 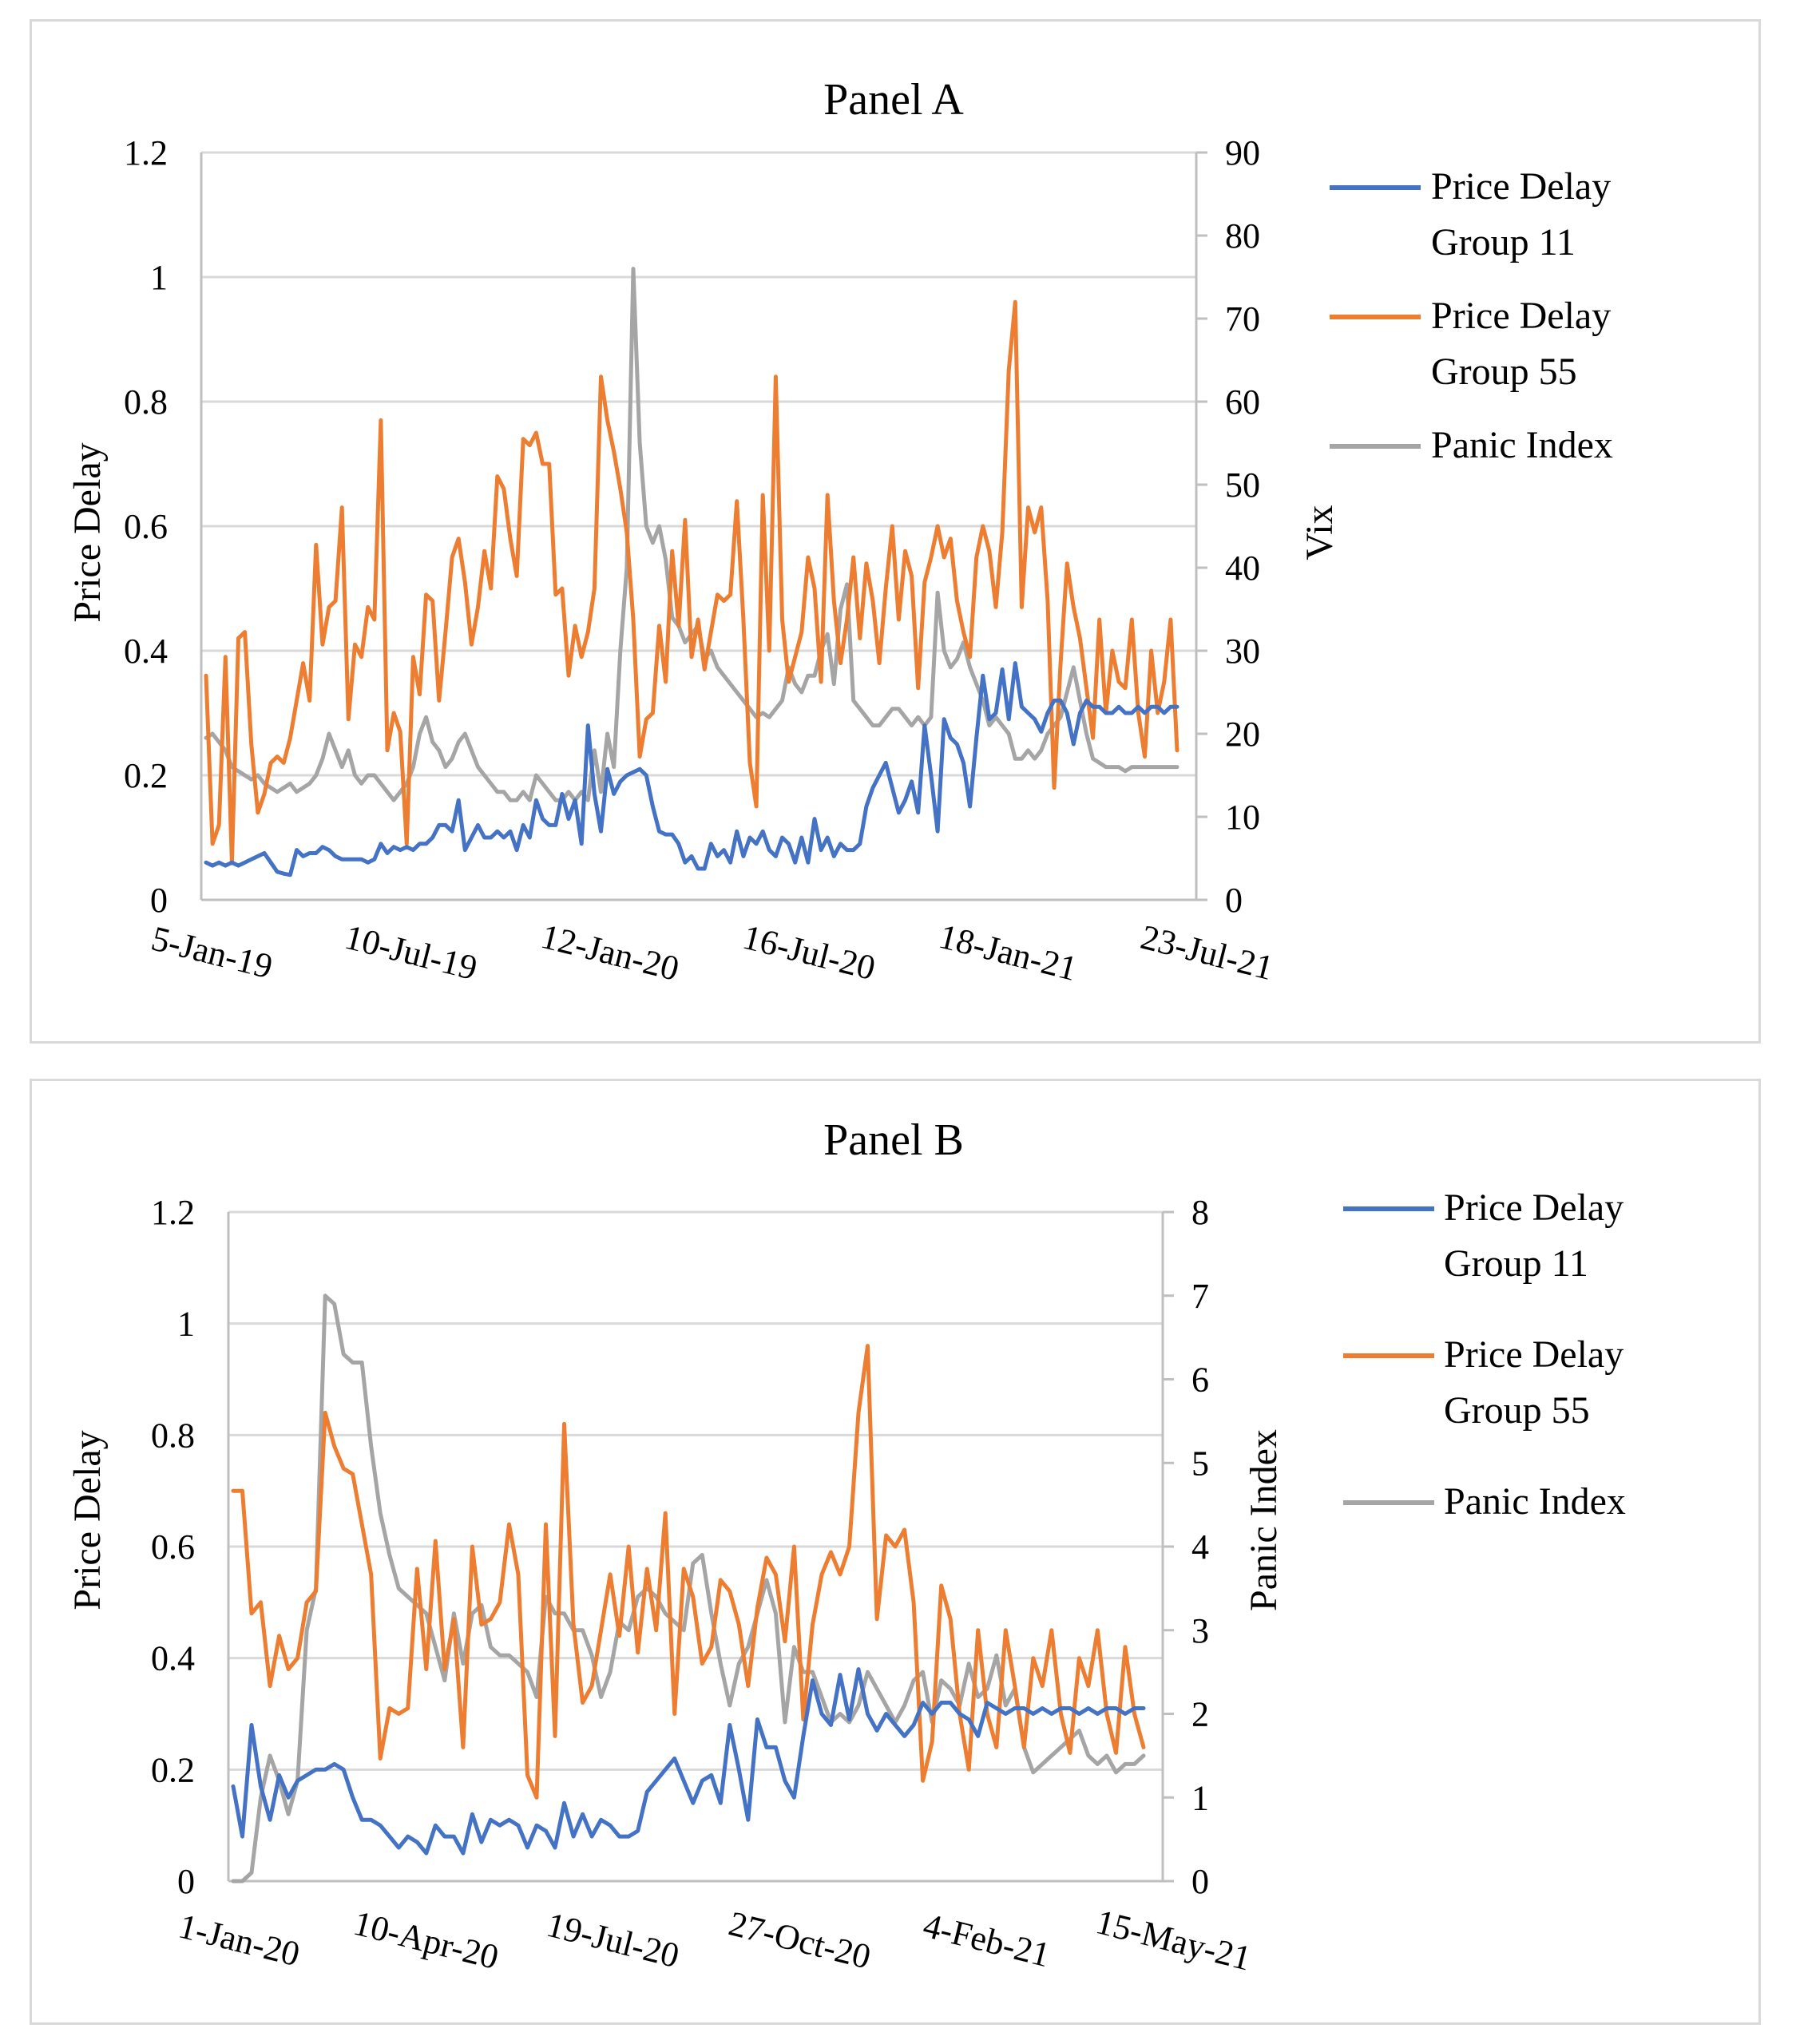 What do you see at coordinates (1200, 1547) in the screenshot?
I see `y2-tick-label: 4` at bounding box center [1200, 1547].